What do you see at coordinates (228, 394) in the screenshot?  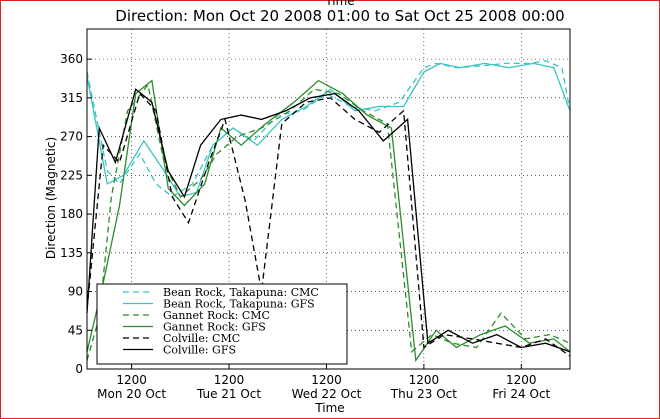 I see `x-tick-label-bottom: Tue 21 Oct` at bounding box center [228, 394].